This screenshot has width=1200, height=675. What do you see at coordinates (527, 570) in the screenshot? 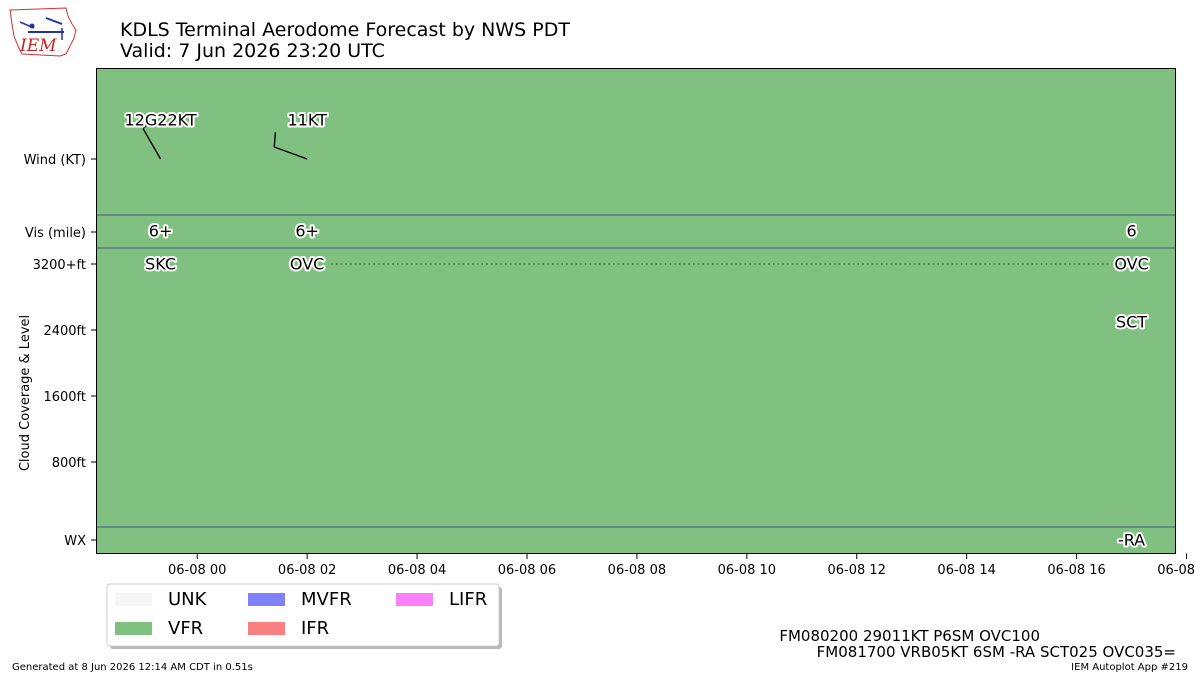
I see `x-tick-label: 06-08 06` at bounding box center [527, 570].